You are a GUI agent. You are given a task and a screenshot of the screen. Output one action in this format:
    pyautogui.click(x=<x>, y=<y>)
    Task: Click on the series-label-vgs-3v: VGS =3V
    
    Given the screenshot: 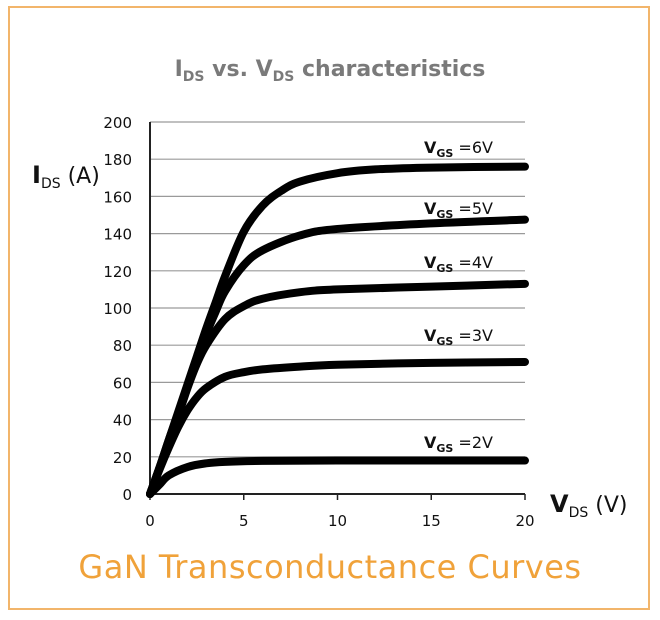 What is the action you would take?
    pyautogui.click(x=458, y=337)
    